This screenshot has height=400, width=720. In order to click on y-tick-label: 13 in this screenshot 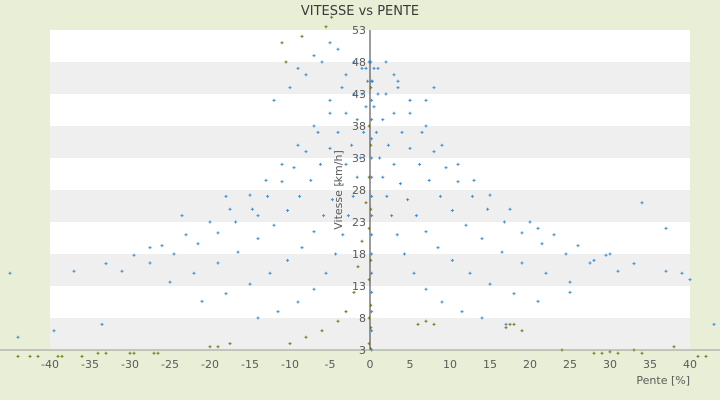, I will do `click(359, 286)`.